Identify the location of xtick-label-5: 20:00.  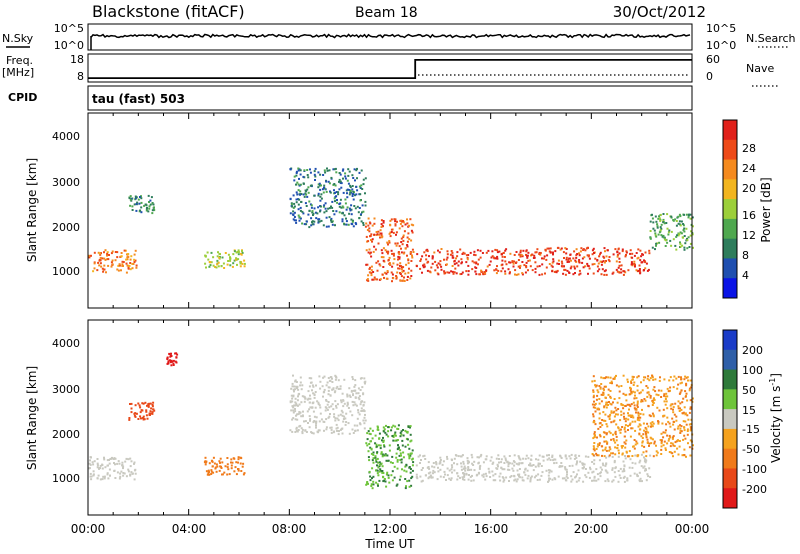
(591, 529).